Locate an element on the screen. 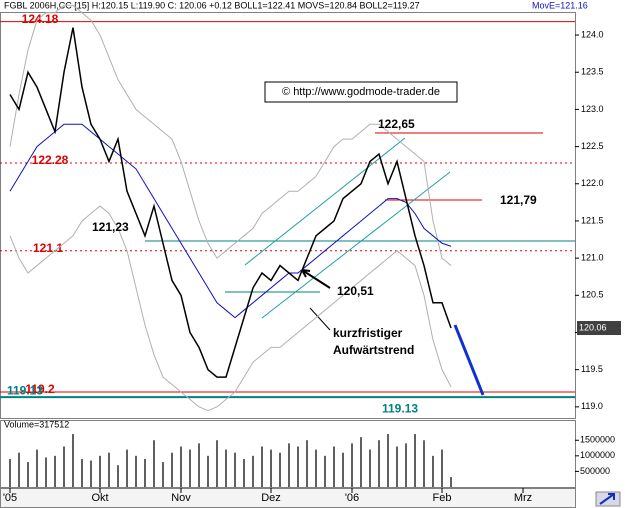 The image size is (625, 508). x-tick-label: Feb is located at coordinates (442, 498).